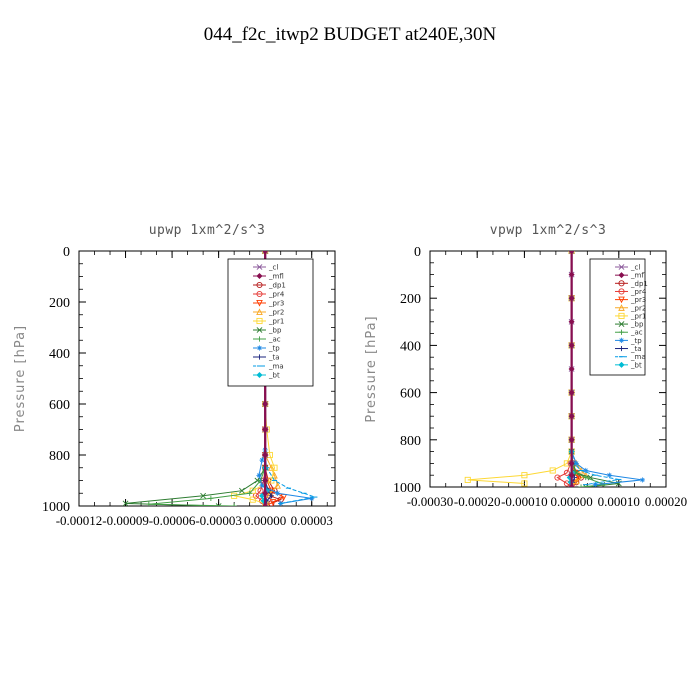  What do you see at coordinates (350, 34) in the screenshot?
I see `figure-title: 044_f2c_itwp2 BUDGET at240E,30N` at bounding box center [350, 34].